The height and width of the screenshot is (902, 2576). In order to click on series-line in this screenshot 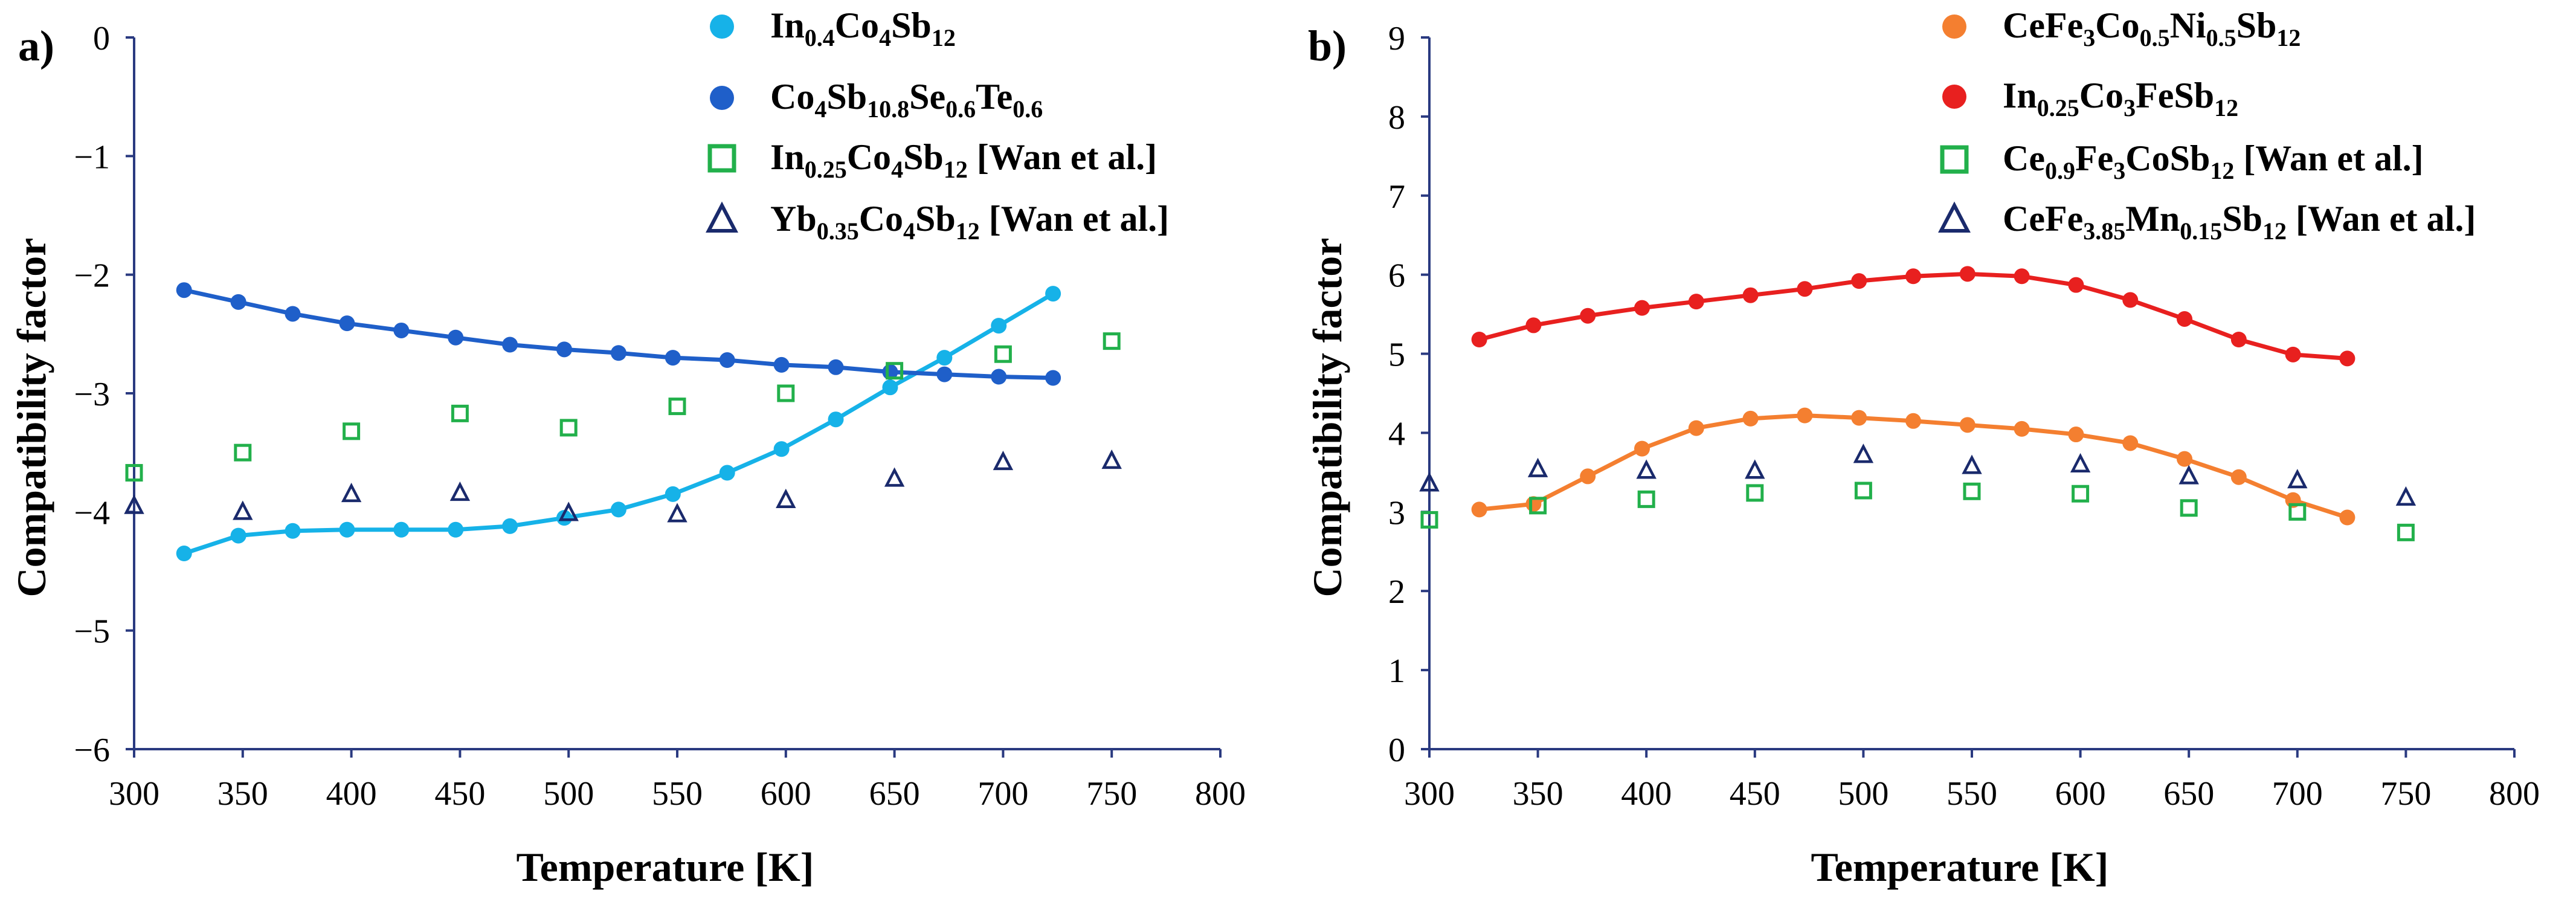, I will do `click(1913, 316)`.